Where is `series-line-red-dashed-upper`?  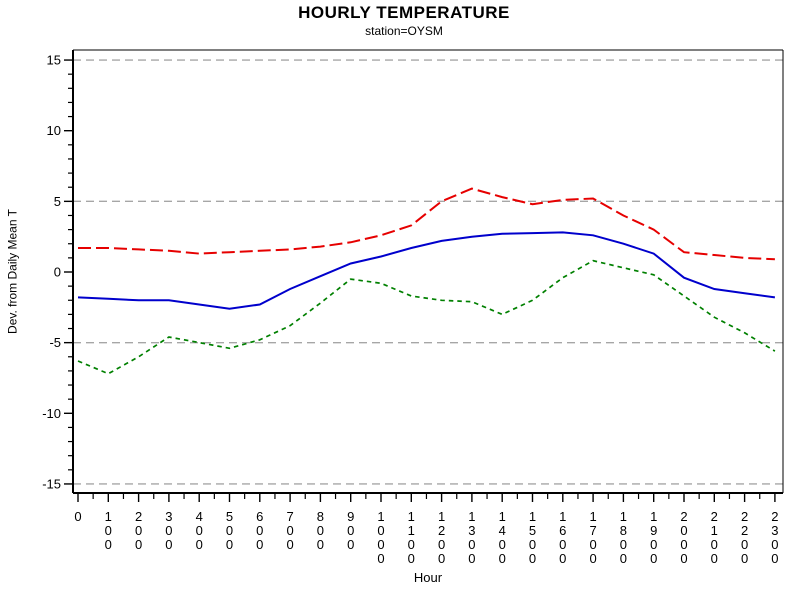 series-line-red-dashed-upper is located at coordinates (426, 224).